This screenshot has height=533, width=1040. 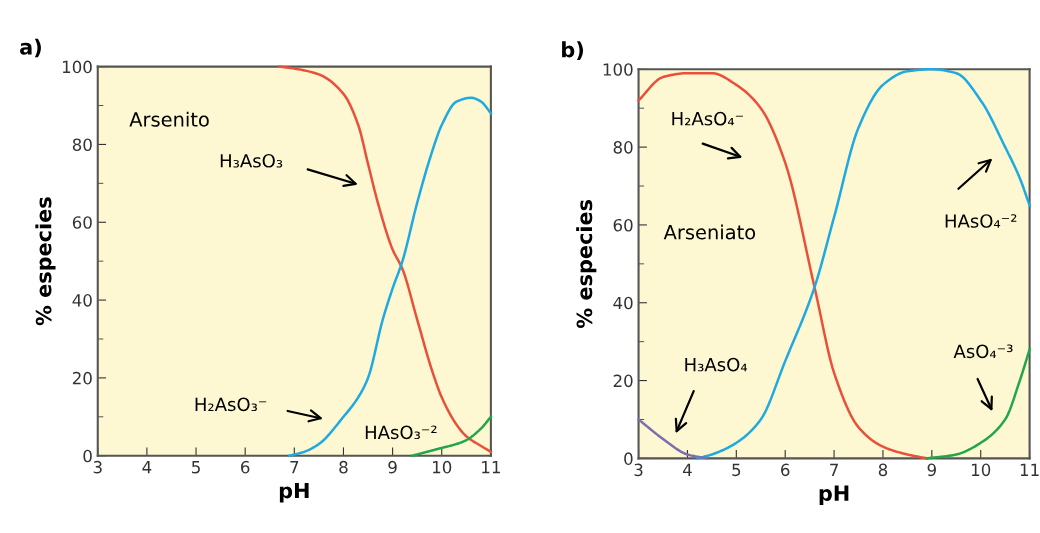 I want to click on chart-title: a), so click(x=30, y=48).